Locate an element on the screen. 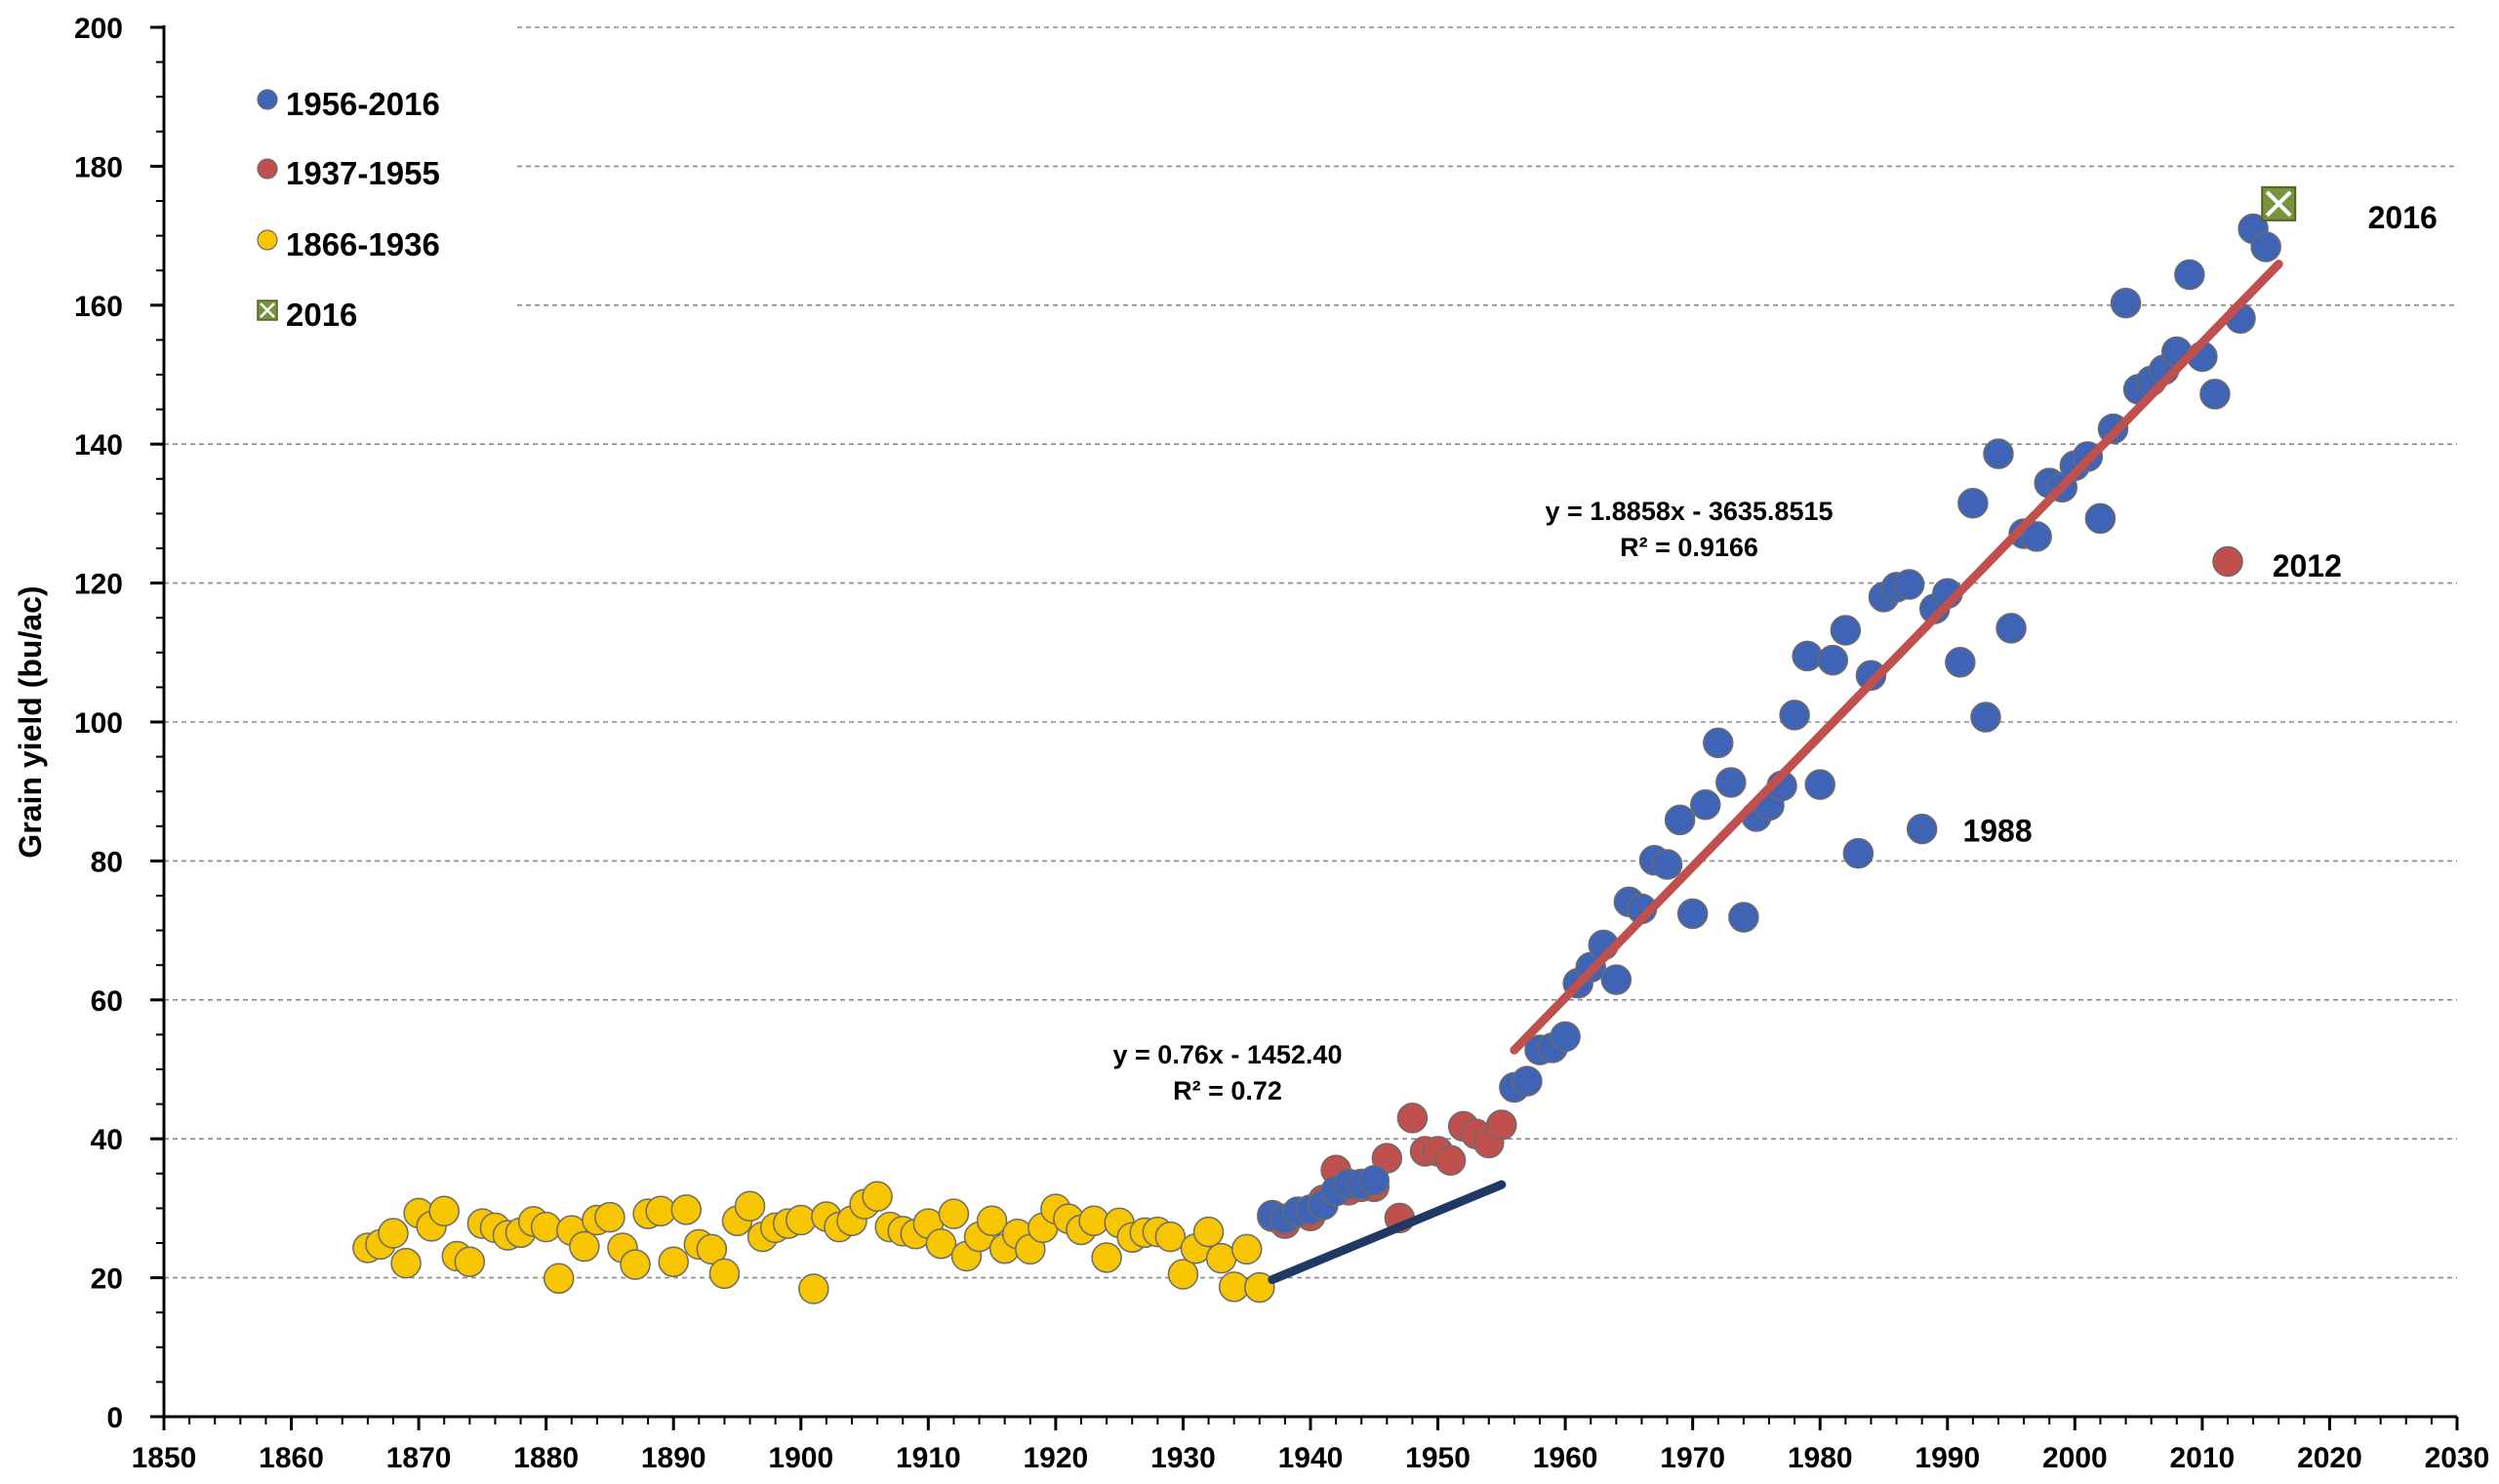 The width and height of the screenshot is (2499, 1484). legend-item: 1937-1955 is located at coordinates (348, 173).